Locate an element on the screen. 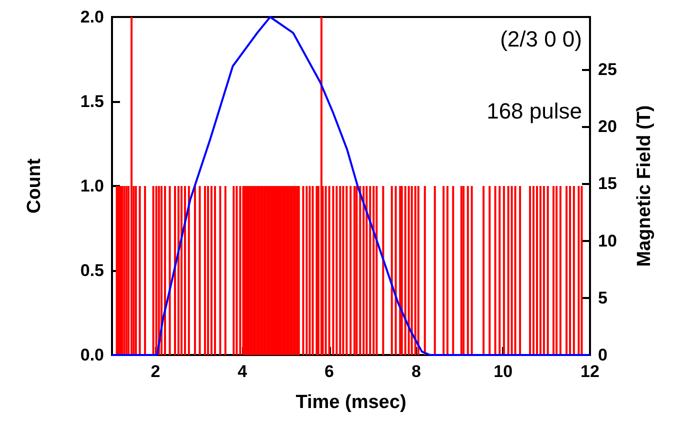 Image resolution: width=682 pixels, height=430 pixels. y2-tick-label: 20 is located at coordinates (607, 126).